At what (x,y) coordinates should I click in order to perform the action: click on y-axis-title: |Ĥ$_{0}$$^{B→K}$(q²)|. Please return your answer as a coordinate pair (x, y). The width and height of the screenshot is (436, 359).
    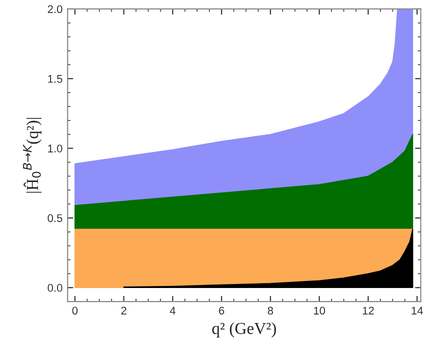
    Looking at the image, I should click on (32, 155).